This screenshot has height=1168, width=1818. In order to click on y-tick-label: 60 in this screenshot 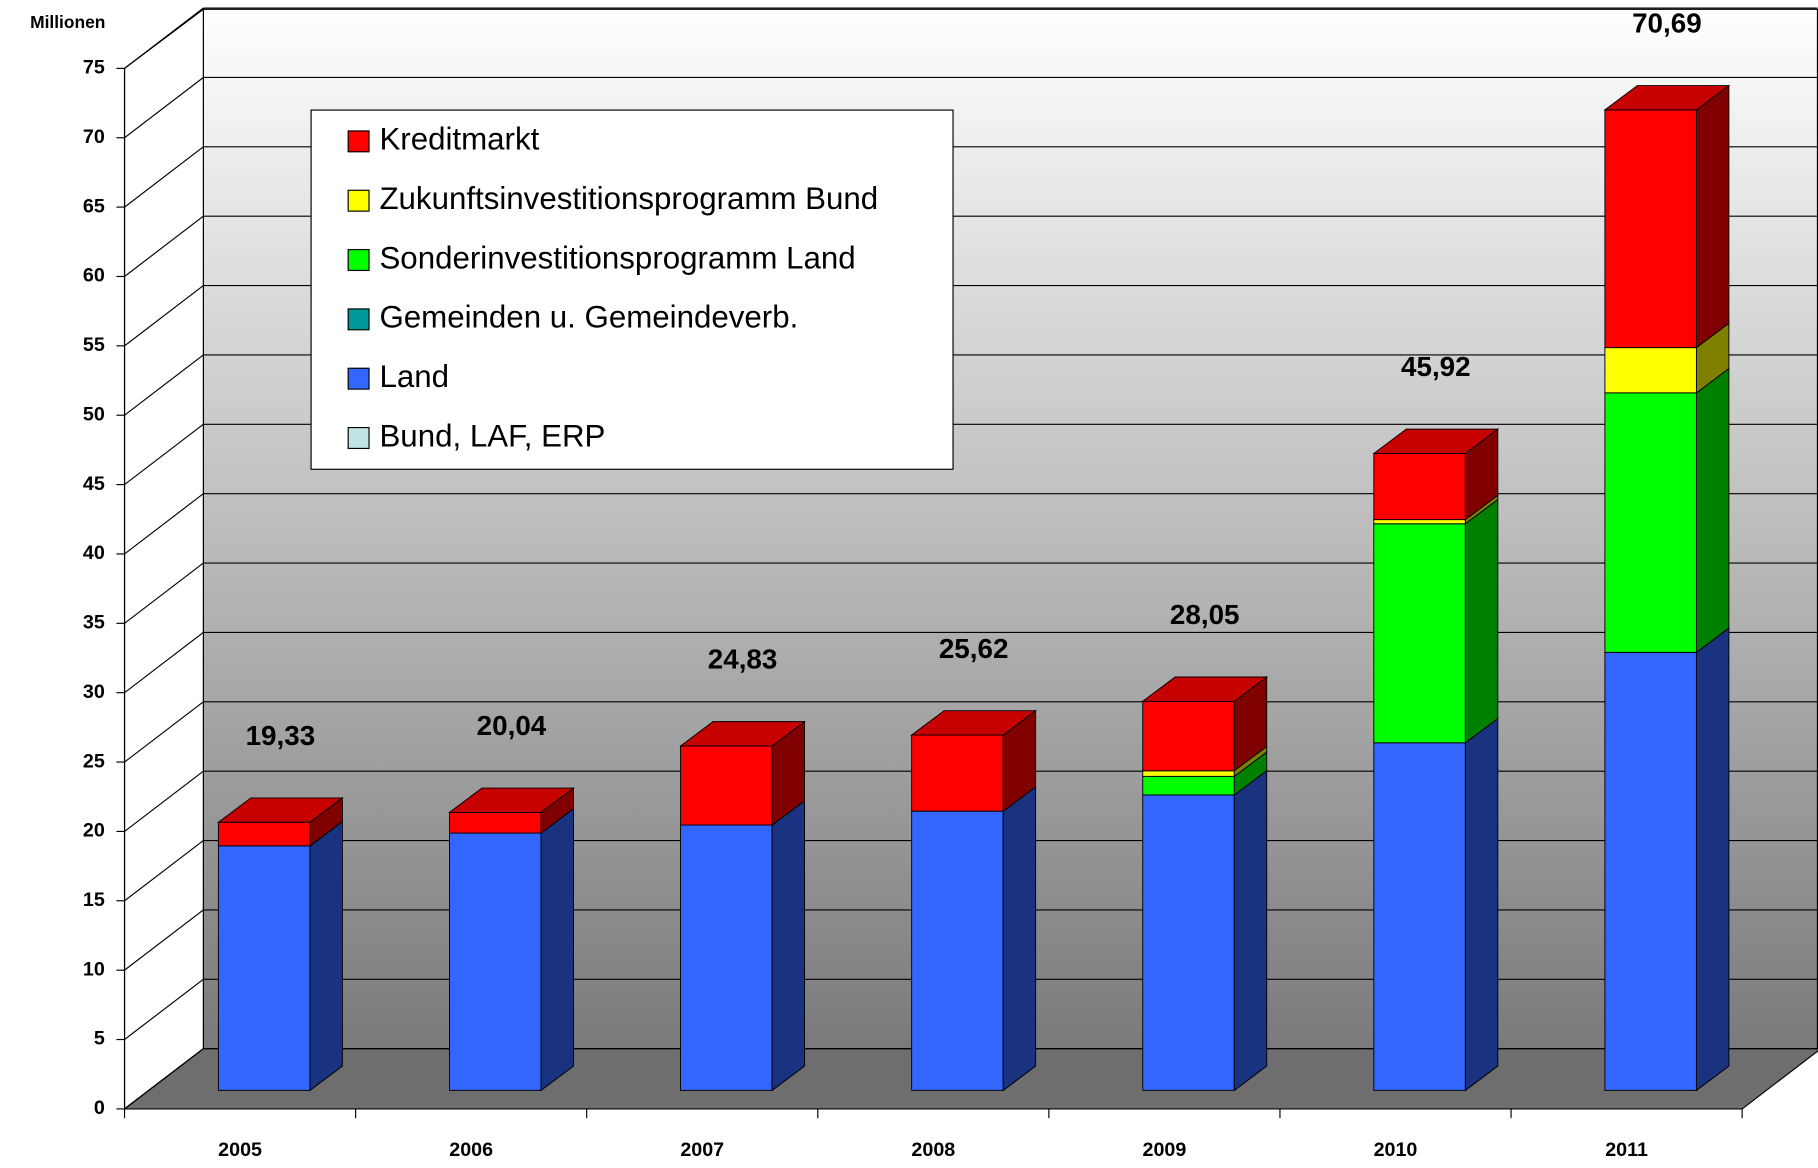, I will do `click(94, 276)`.